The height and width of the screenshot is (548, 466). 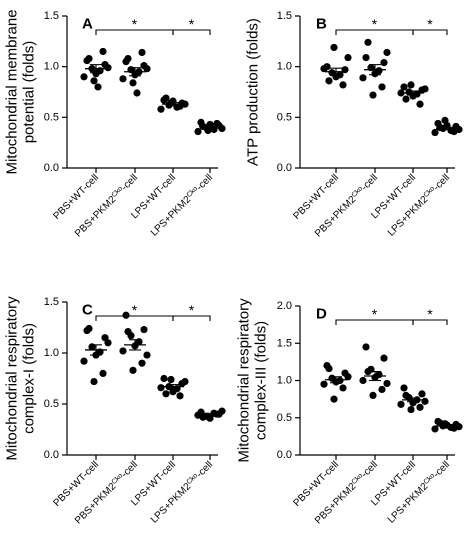 I want to click on panel-letter: C, so click(x=87, y=309).